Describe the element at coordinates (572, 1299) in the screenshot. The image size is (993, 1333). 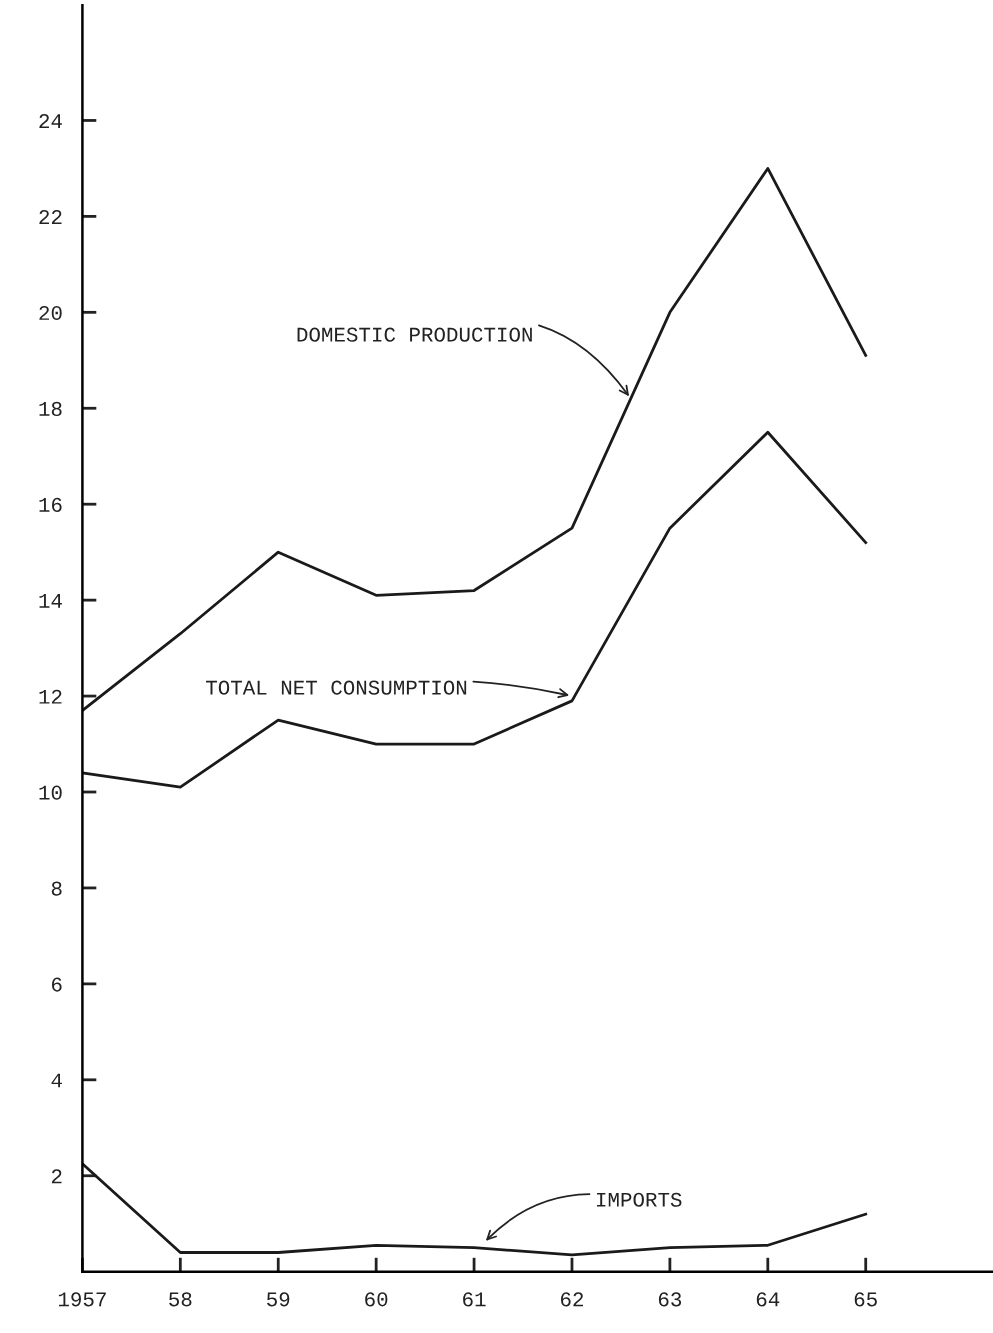
I see `x-tick-label: 62` at that location.